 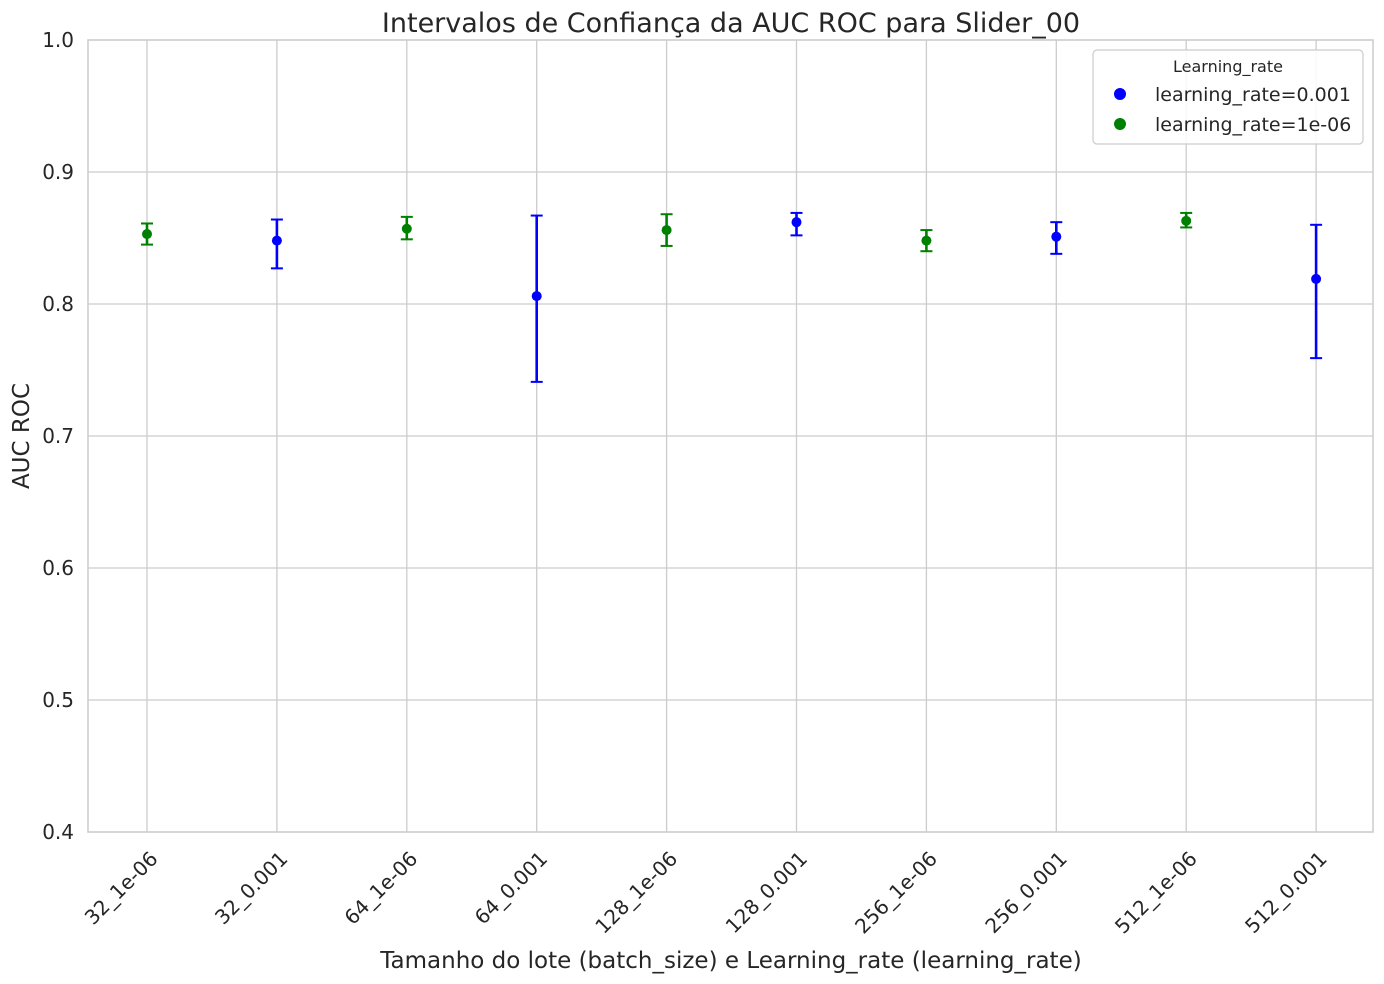 What do you see at coordinates (58, 172) in the screenshot?
I see `y-tick-label: 0.9` at bounding box center [58, 172].